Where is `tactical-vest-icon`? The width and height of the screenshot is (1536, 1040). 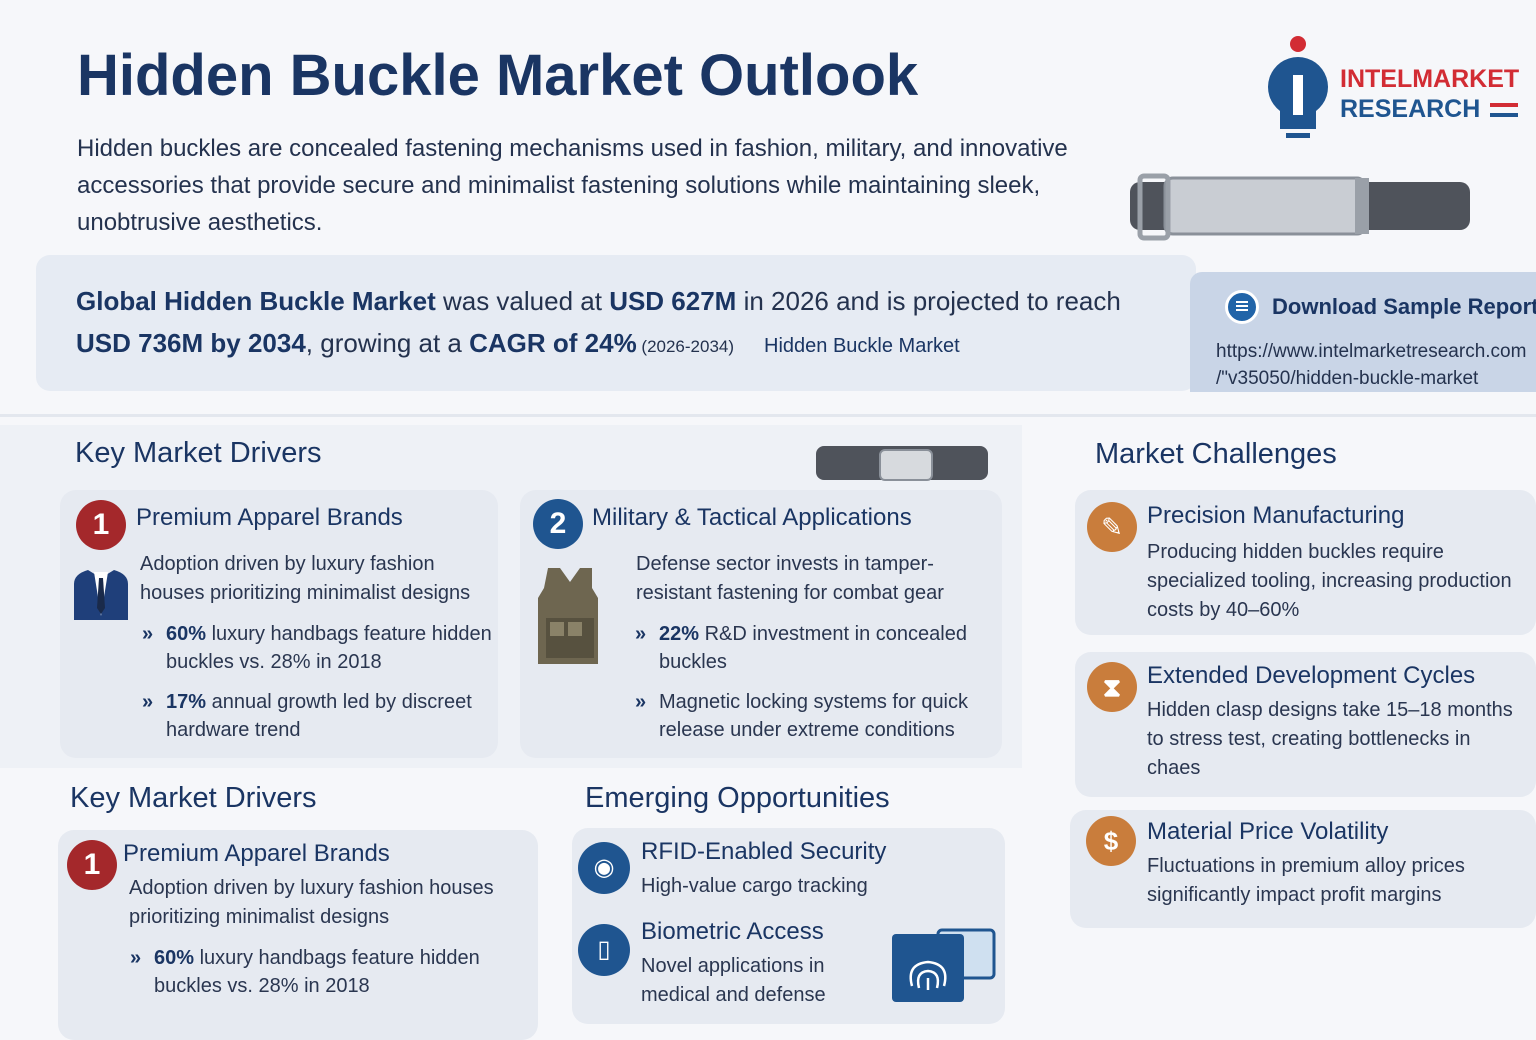 tactical-vest-icon is located at coordinates (568, 616).